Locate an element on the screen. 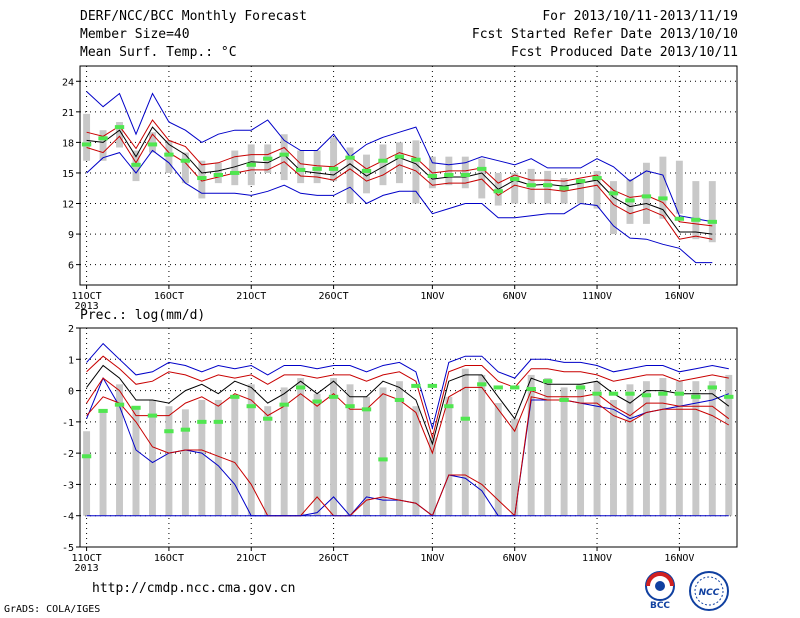 The image size is (800, 618). panel1-lower-red-line is located at coordinates (399, 186).